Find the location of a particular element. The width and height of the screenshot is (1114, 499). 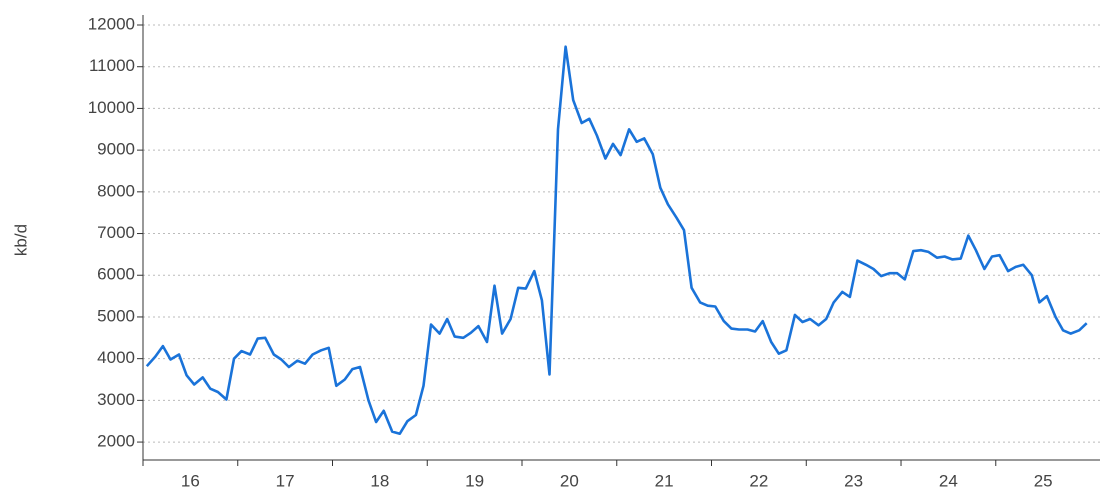

y-tick-label: 3000 is located at coordinates (116, 399).